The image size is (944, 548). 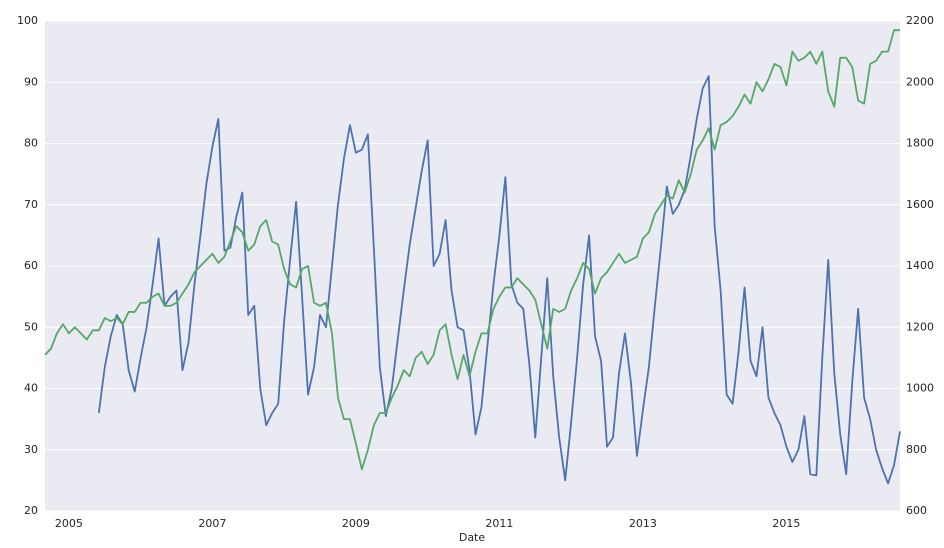 I want to click on x-tick-label: 2011, so click(x=499, y=523).